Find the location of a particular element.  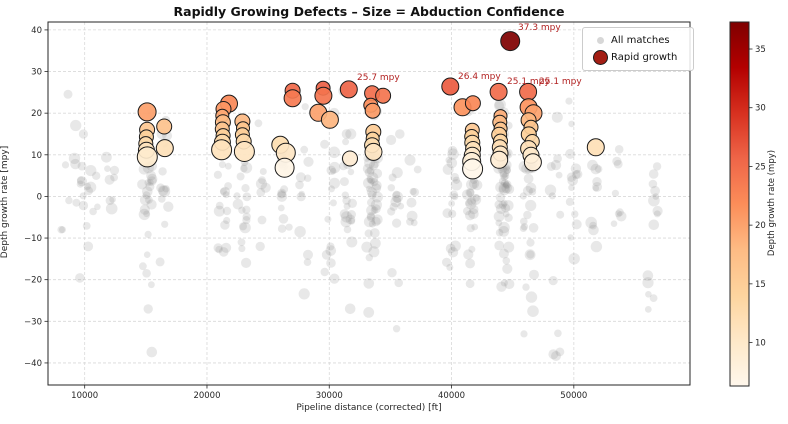

legend-item-all-matches: All matches is located at coordinates (637, 40).